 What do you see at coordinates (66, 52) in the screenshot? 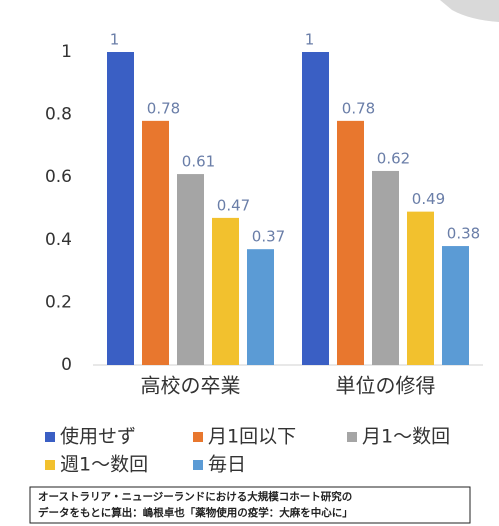
I see `y-tick-label: 1` at bounding box center [66, 52].